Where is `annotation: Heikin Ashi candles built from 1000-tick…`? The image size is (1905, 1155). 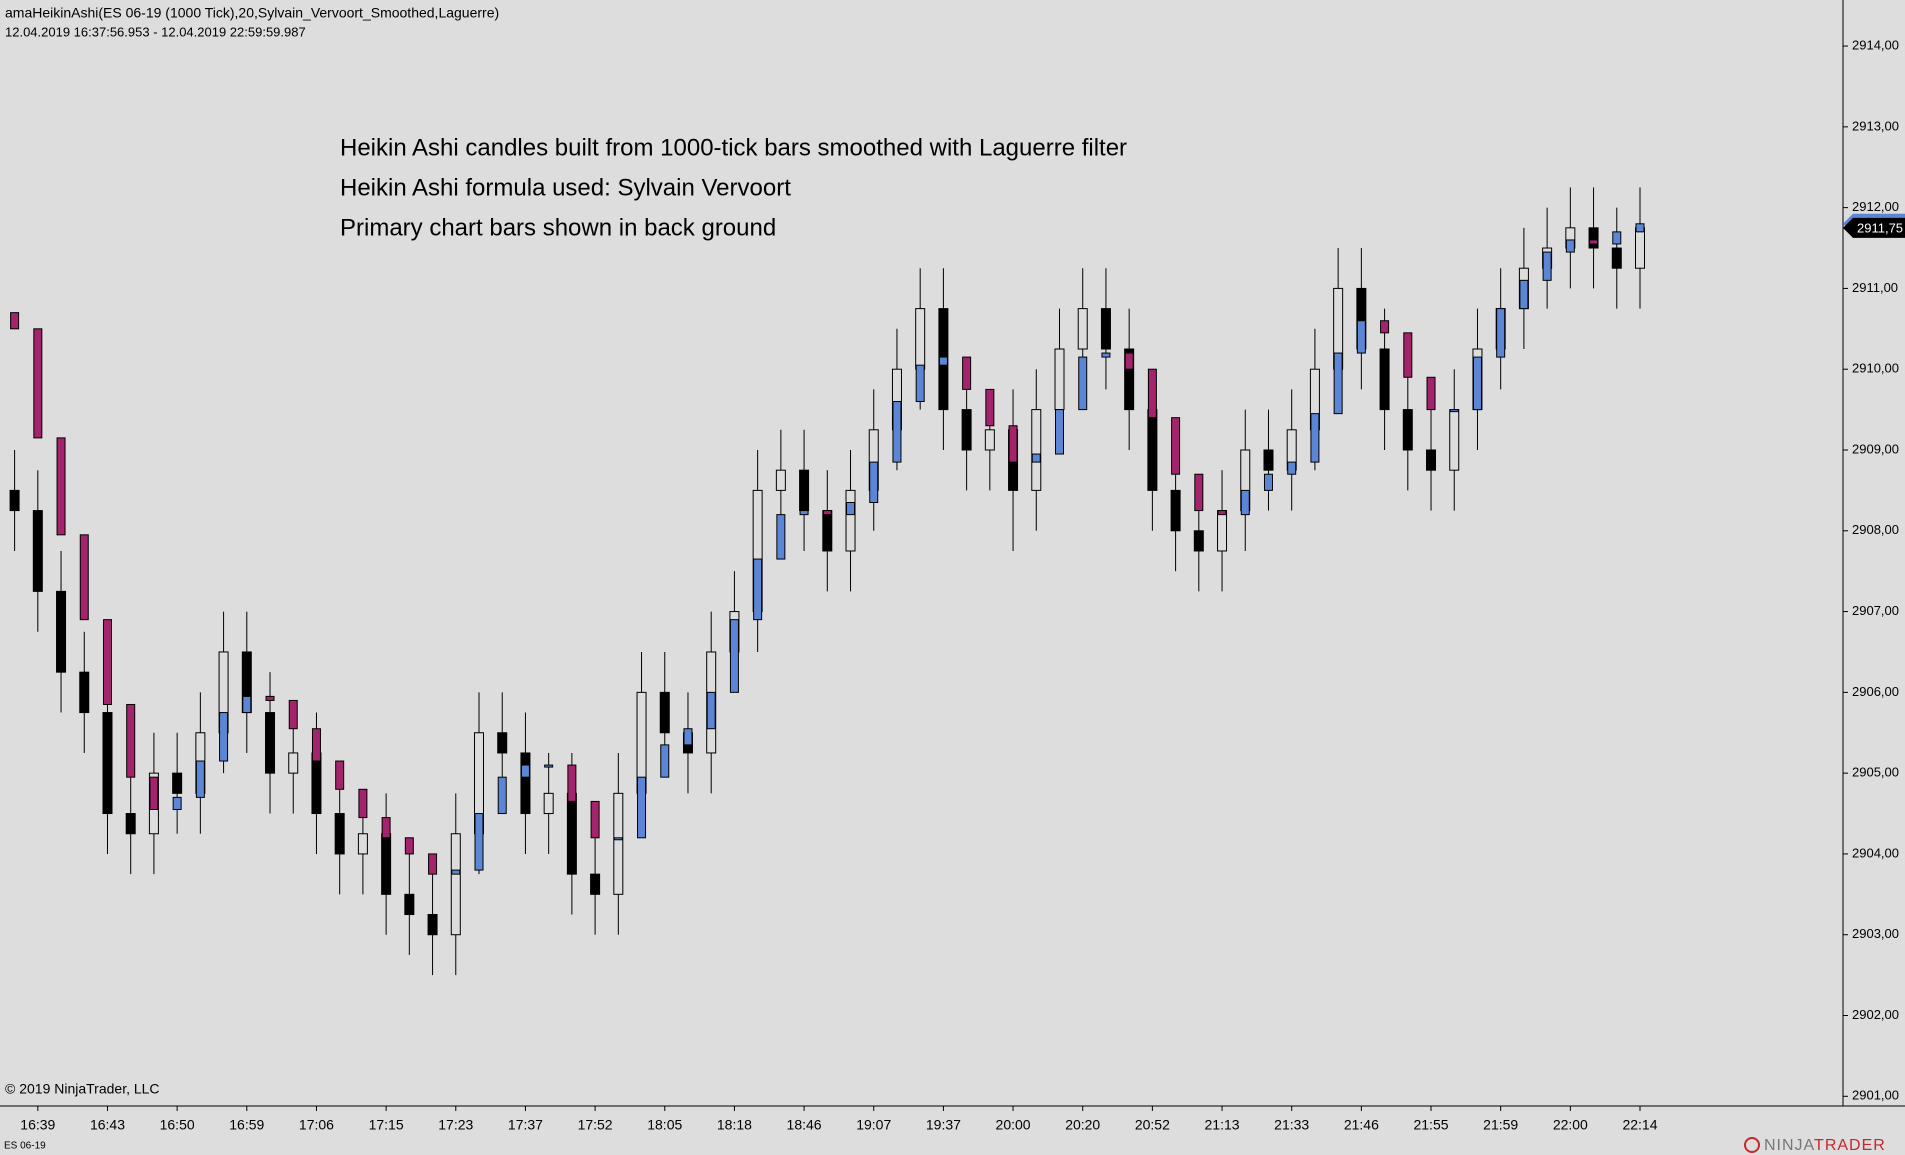 annotation: Heikin Ashi candles built from 1000-tick… is located at coordinates (733, 147).